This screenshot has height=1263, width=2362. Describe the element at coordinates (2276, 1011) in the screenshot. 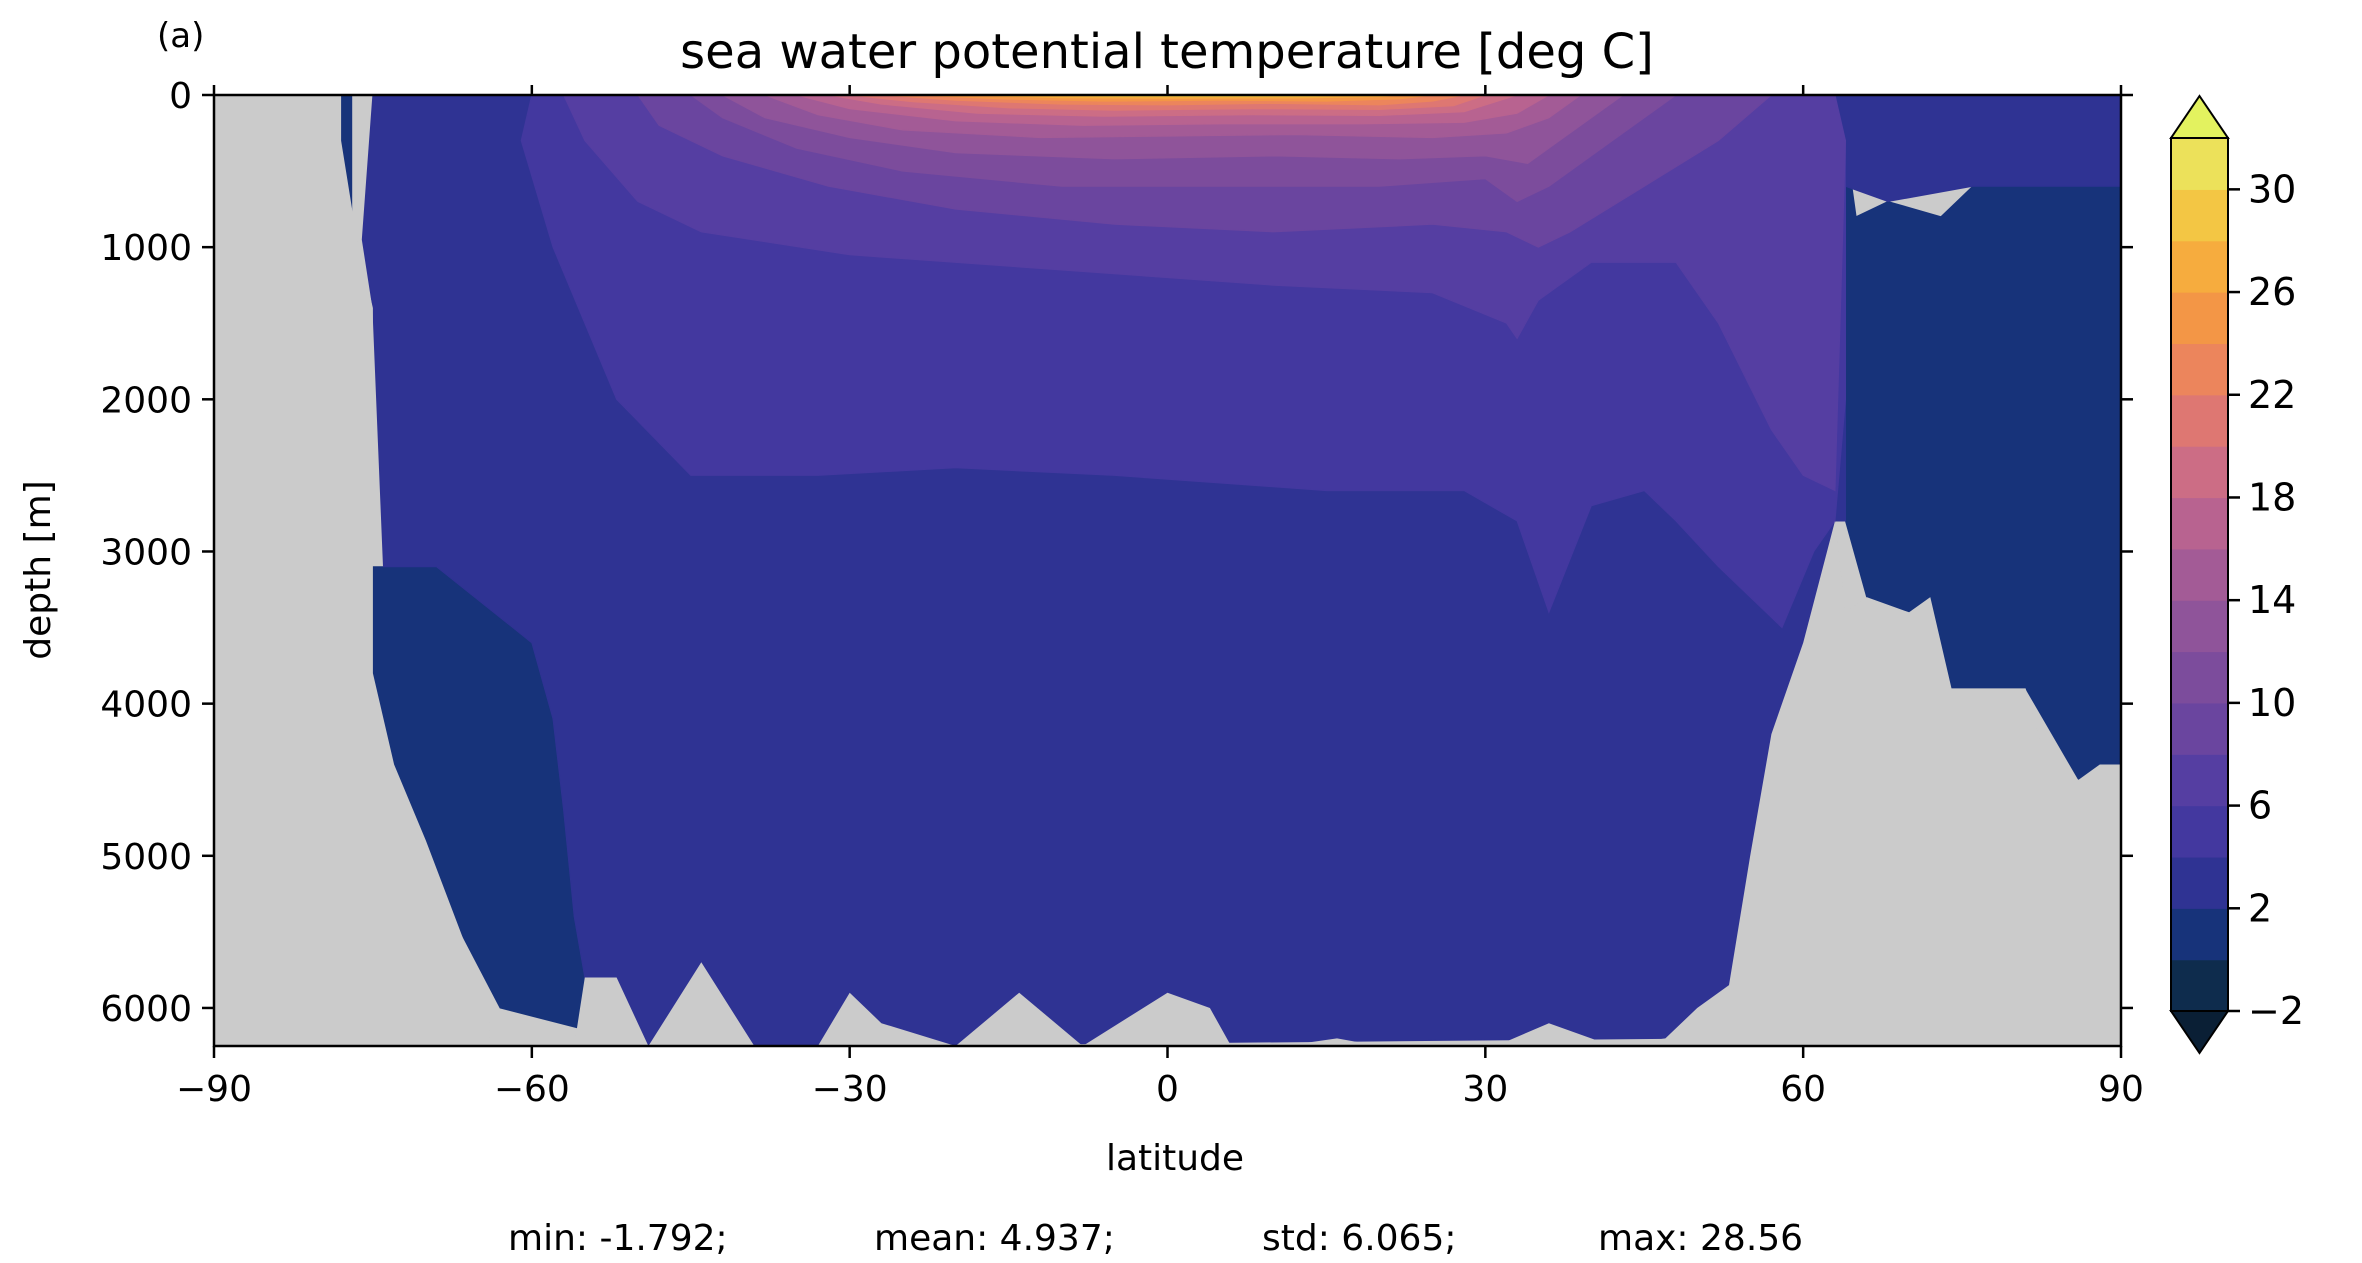

I see `colorbar-tick-label: −2` at that location.